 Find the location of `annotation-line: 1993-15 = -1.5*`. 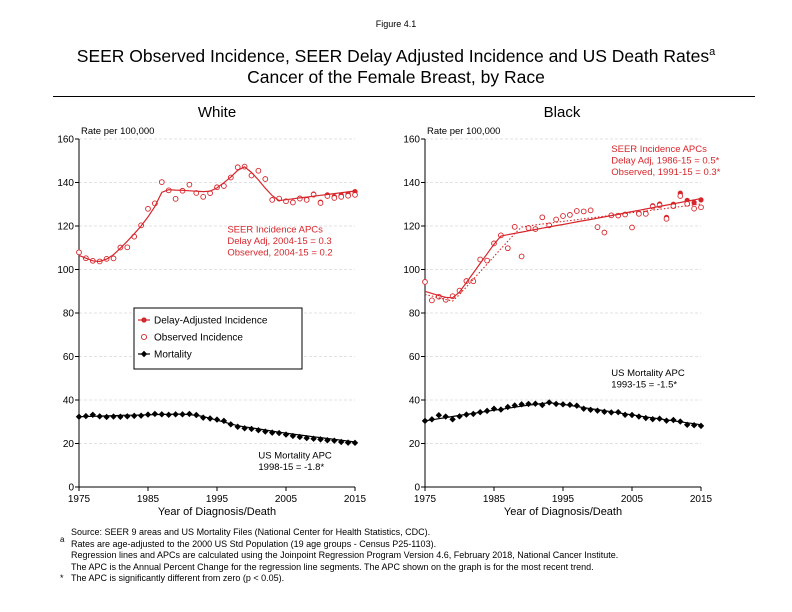

annotation-line: 1993-15 = -1.5* is located at coordinates (644, 385).